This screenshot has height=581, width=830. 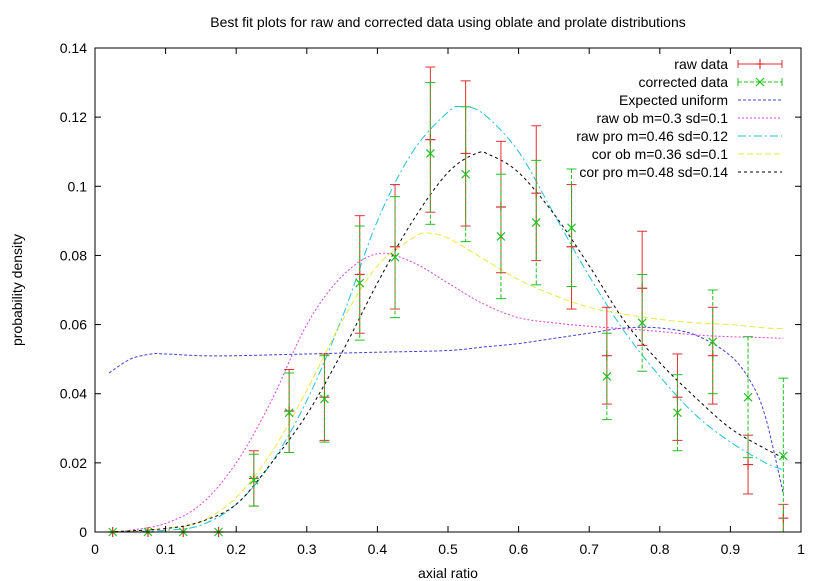 I want to click on y-tick-label: 0.06, so click(x=73, y=325).